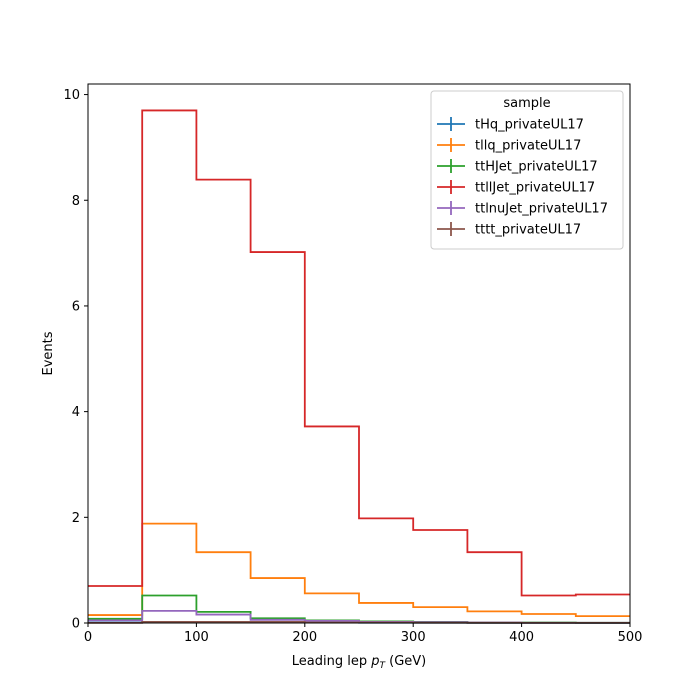  Describe the element at coordinates (413, 637) in the screenshot. I see `x-tick-label: 300` at that location.